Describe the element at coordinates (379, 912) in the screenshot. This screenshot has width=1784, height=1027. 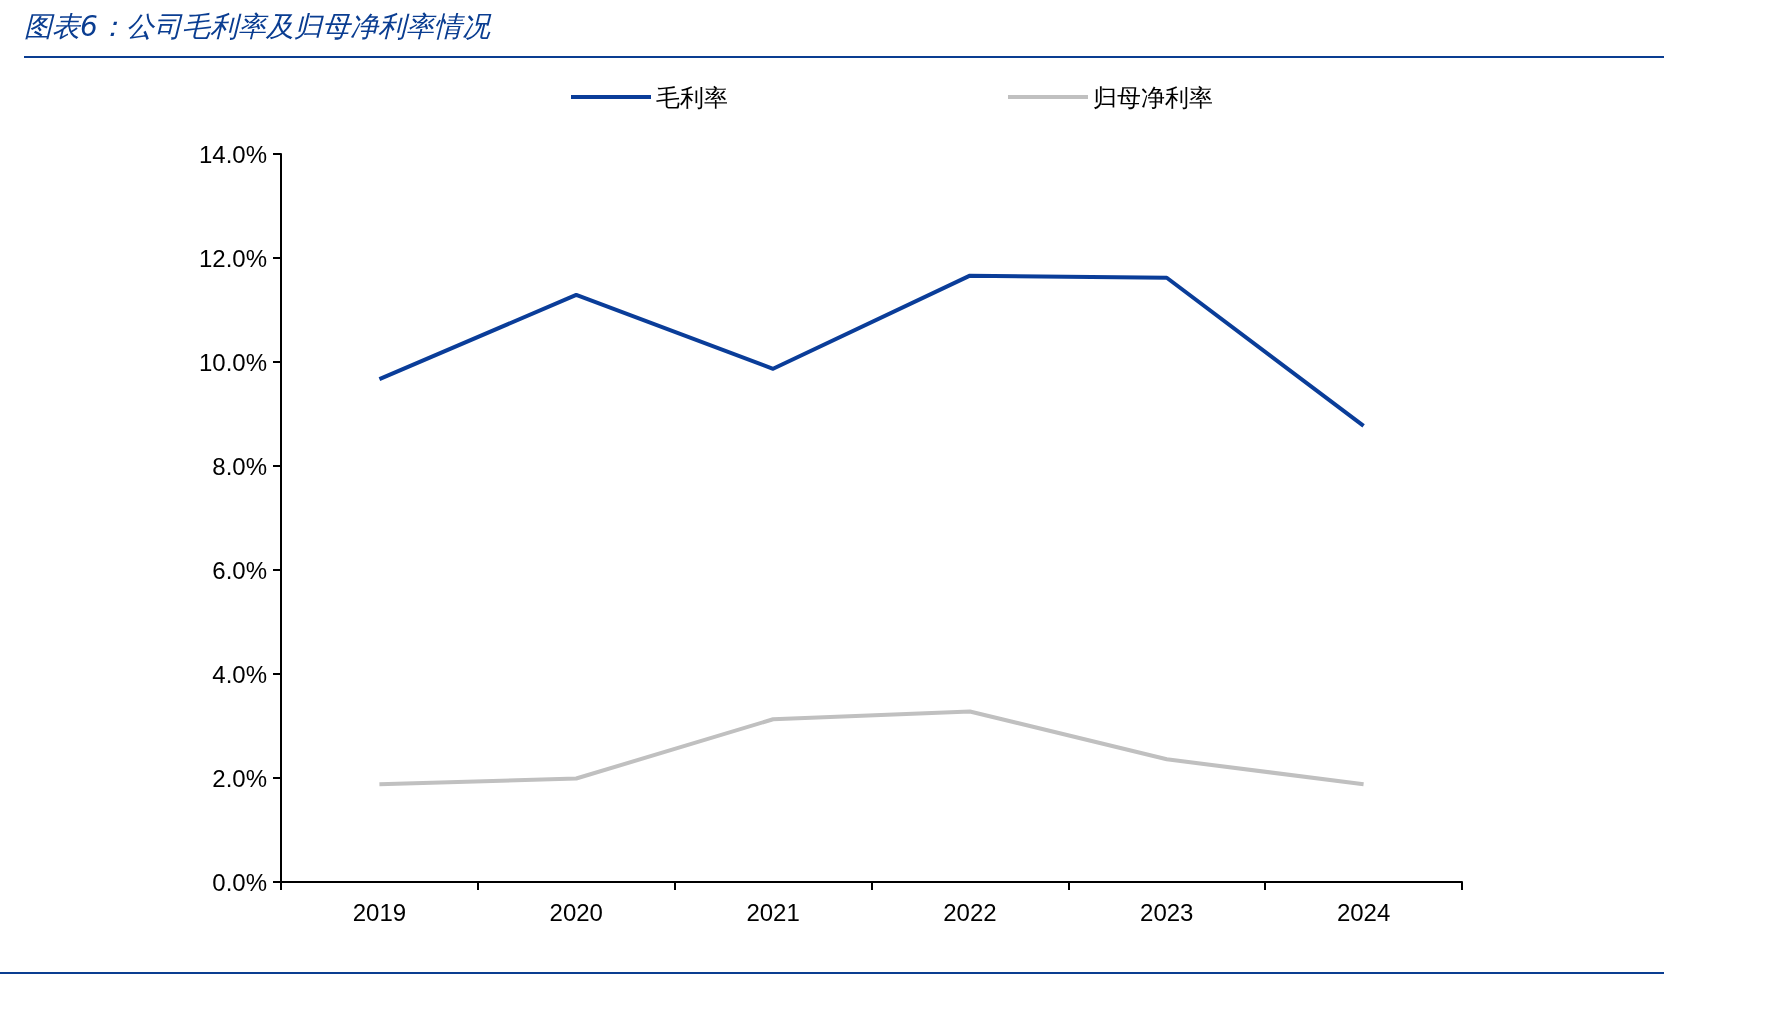
I see `x-tick-label: 2019` at that location.